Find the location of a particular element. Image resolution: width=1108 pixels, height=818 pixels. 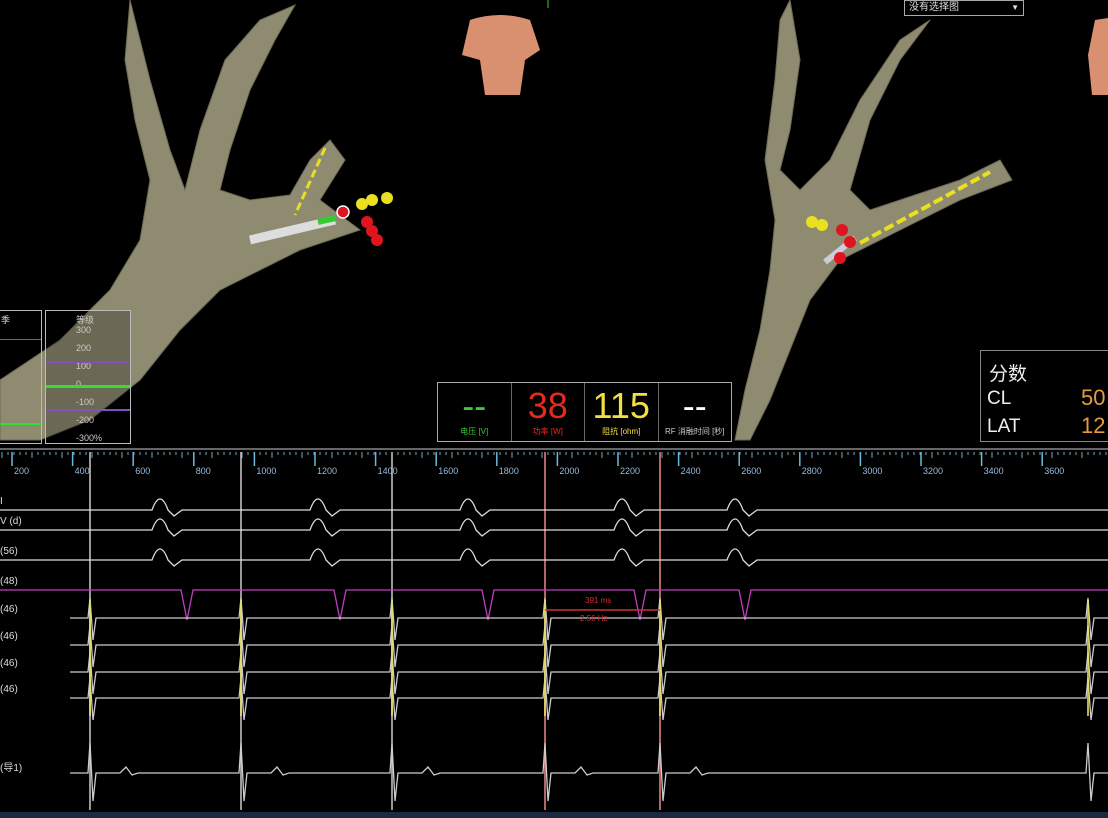

ruler-tick-label: 400 is located at coordinates (82, 471).